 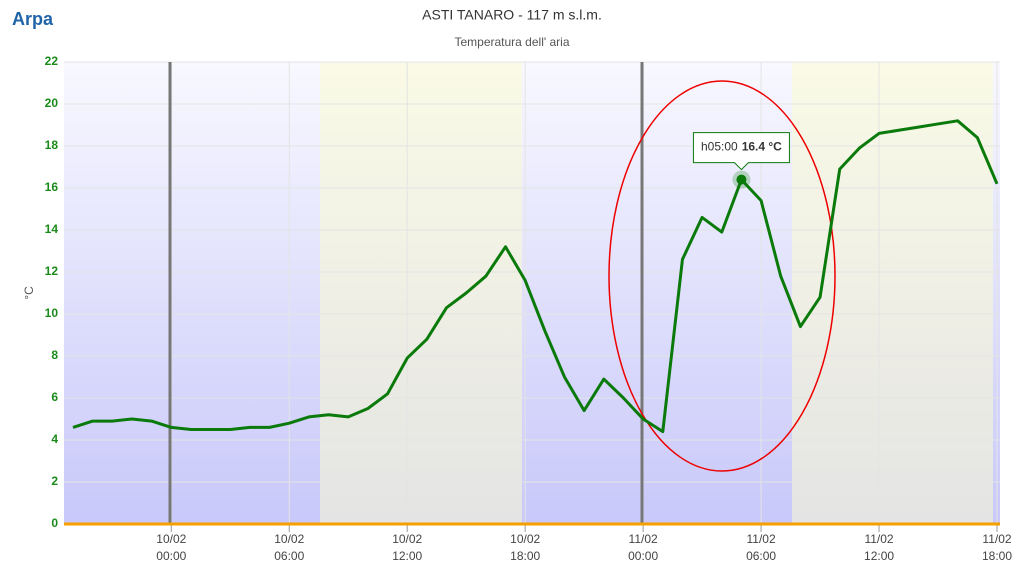 What do you see at coordinates (54, 397) in the screenshot?
I see `y-tick-label: 6` at bounding box center [54, 397].